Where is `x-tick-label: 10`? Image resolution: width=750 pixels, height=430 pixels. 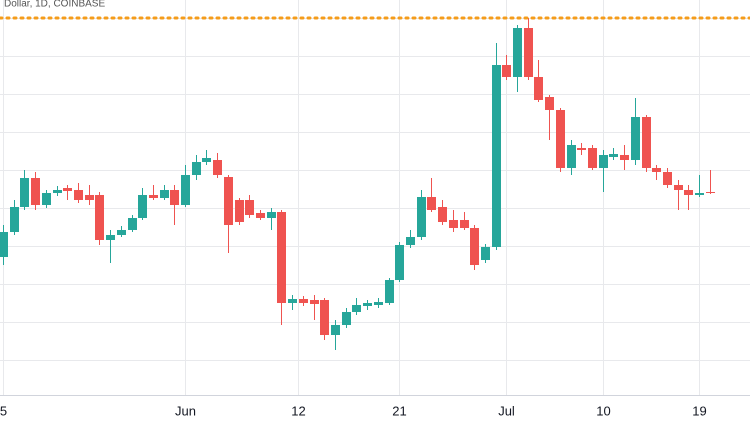
x-tick-label: 10 is located at coordinates (603, 410).